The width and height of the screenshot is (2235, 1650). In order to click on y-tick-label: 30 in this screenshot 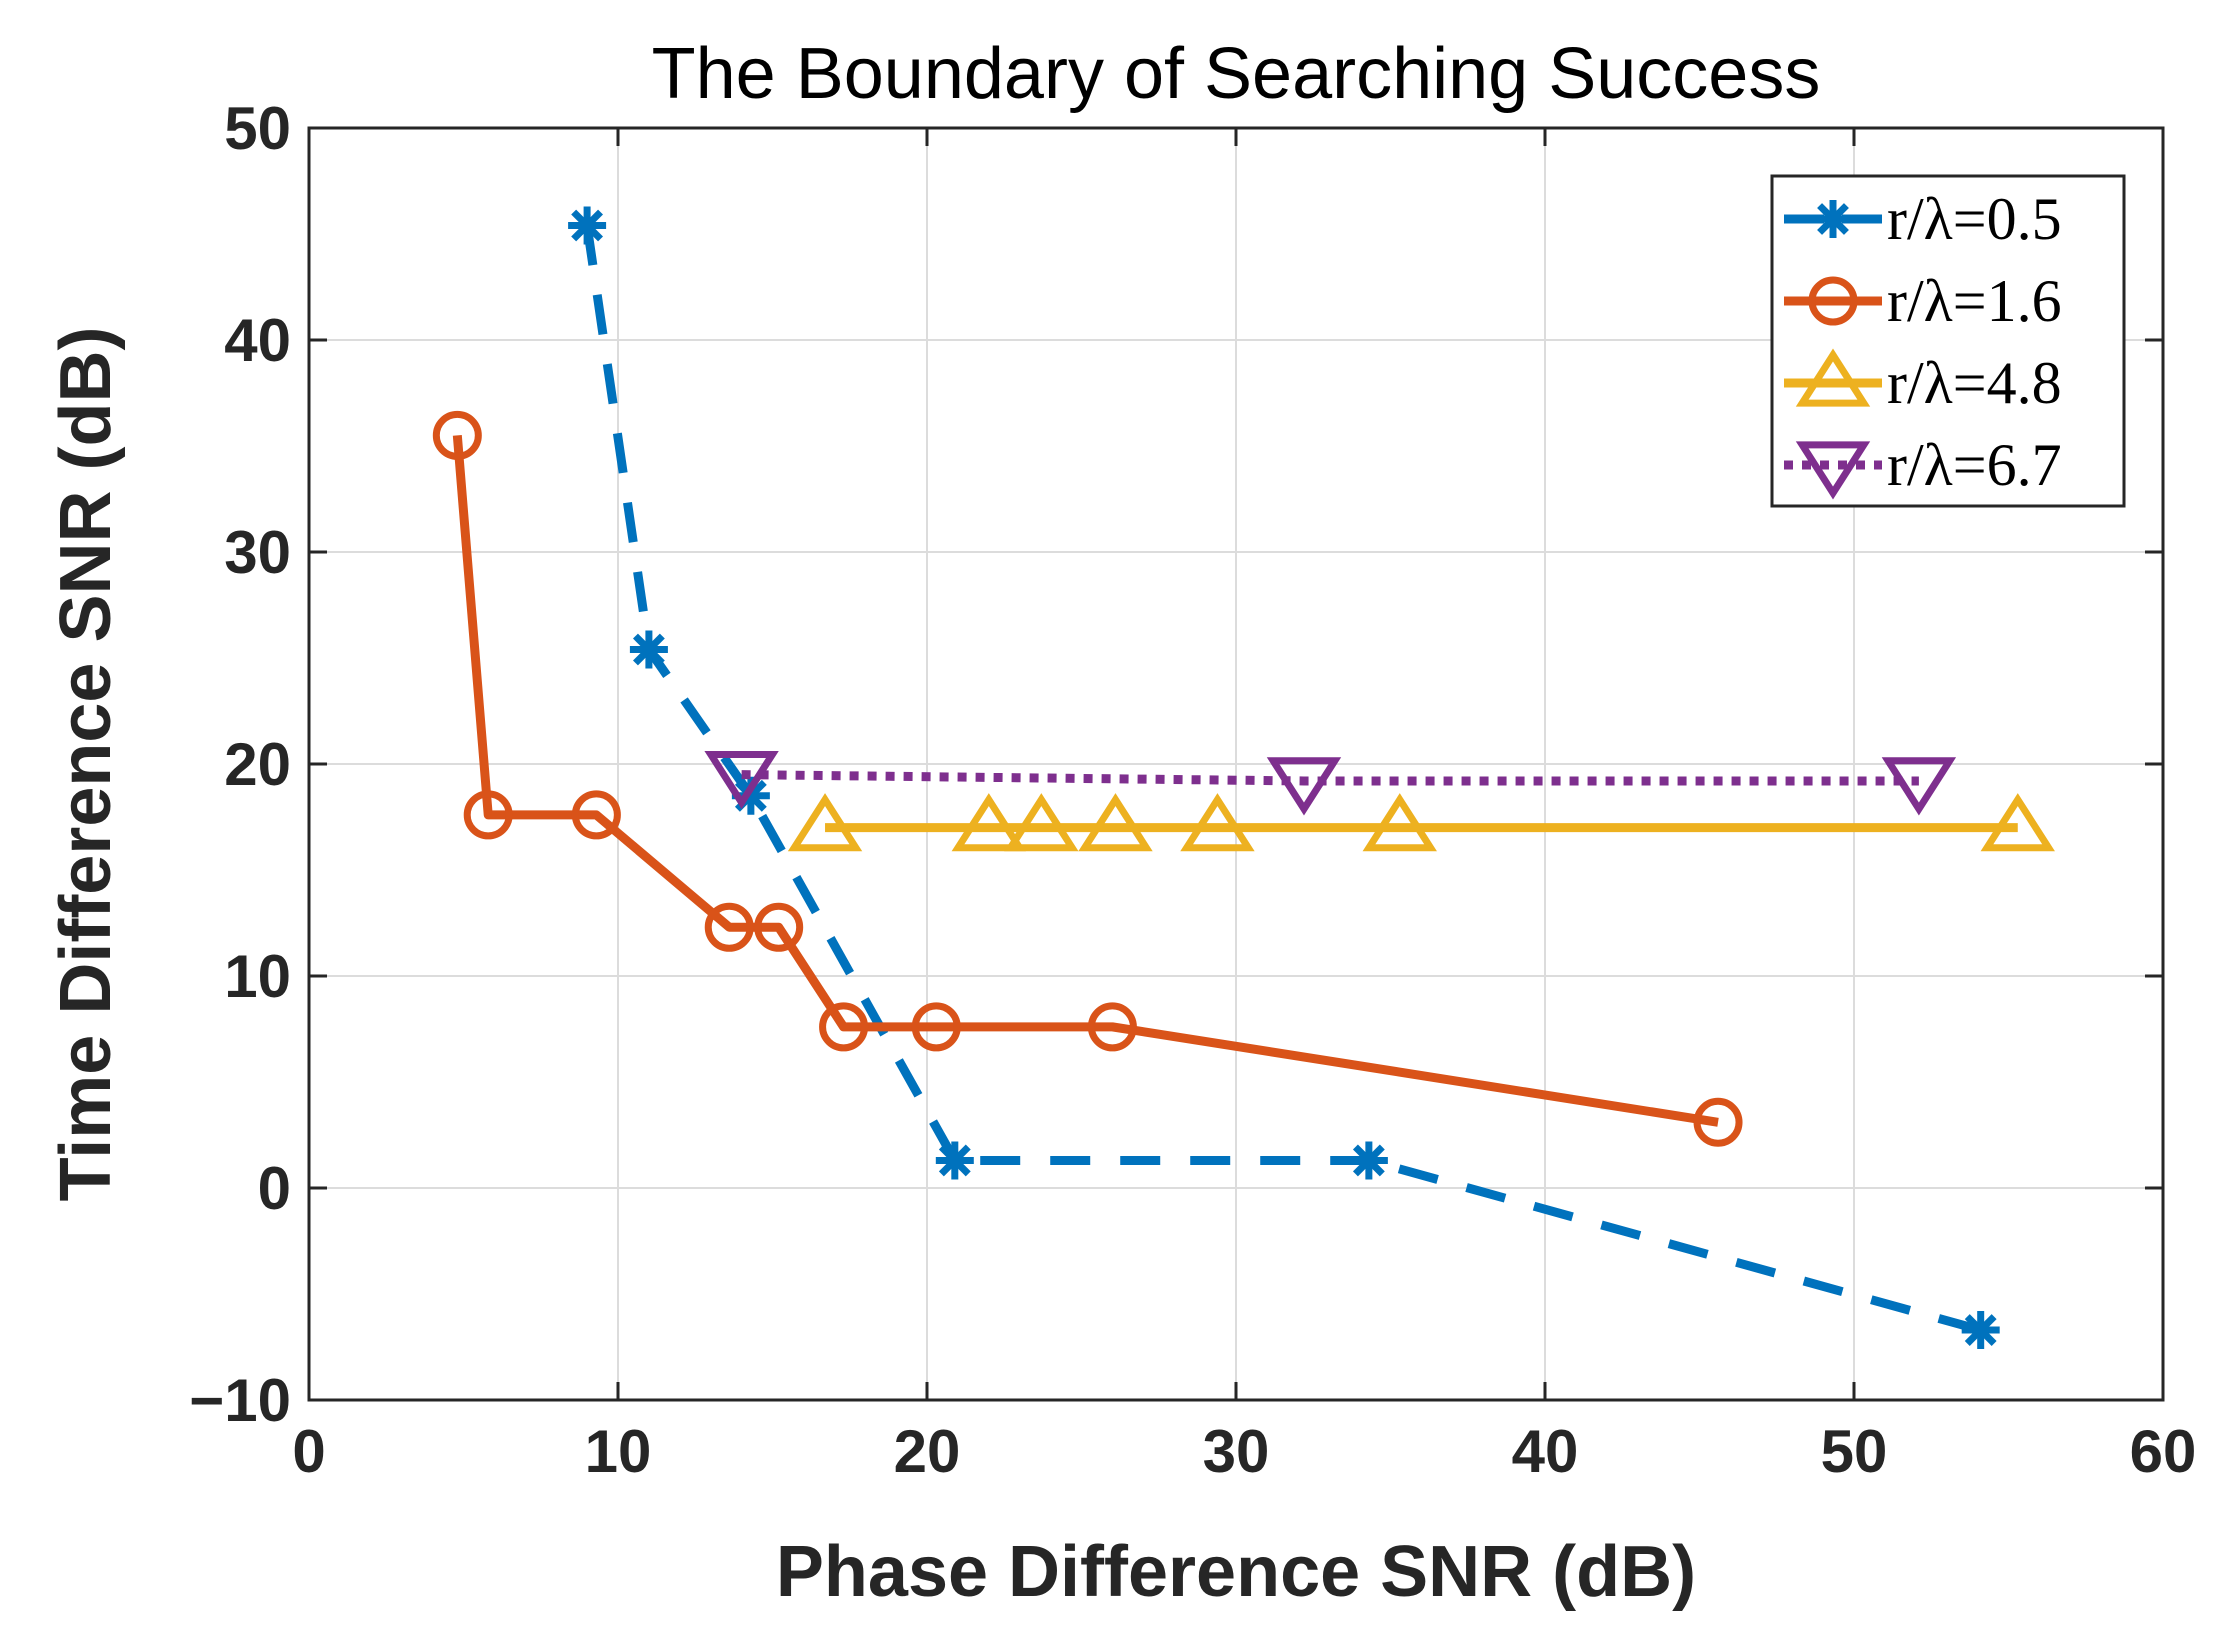, I will do `click(257, 552)`.